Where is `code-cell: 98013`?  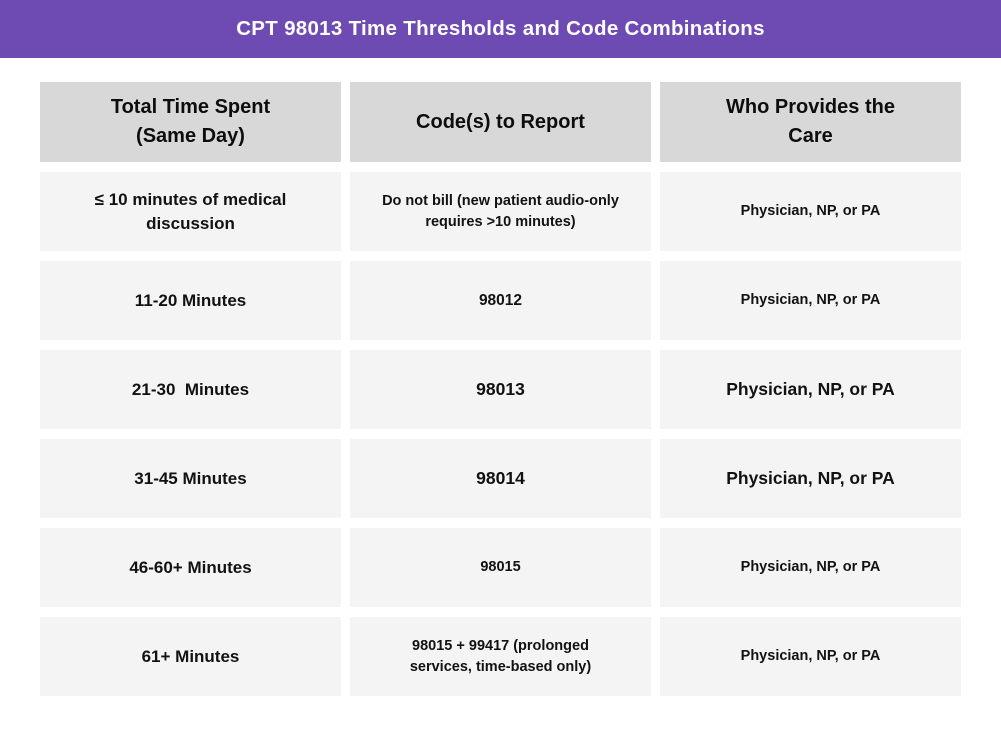 code-cell: 98013 is located at coordinates (500, 389).